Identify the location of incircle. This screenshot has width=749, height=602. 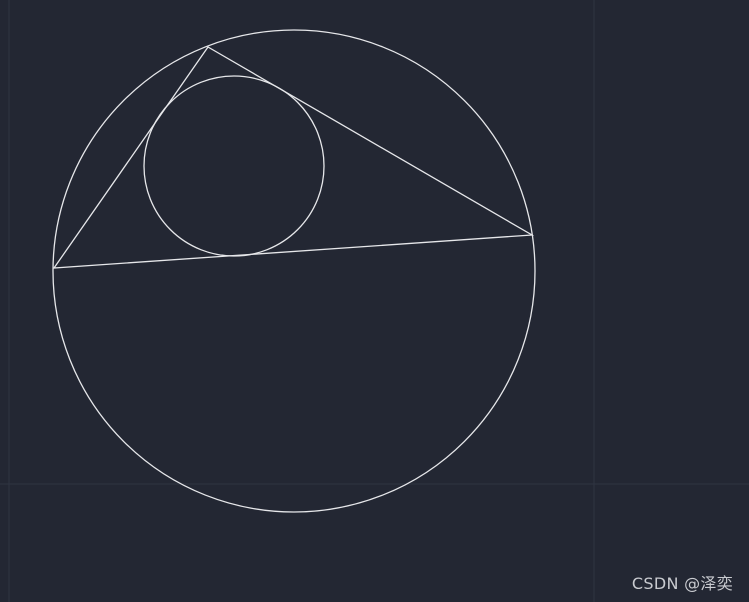
(234, 166).